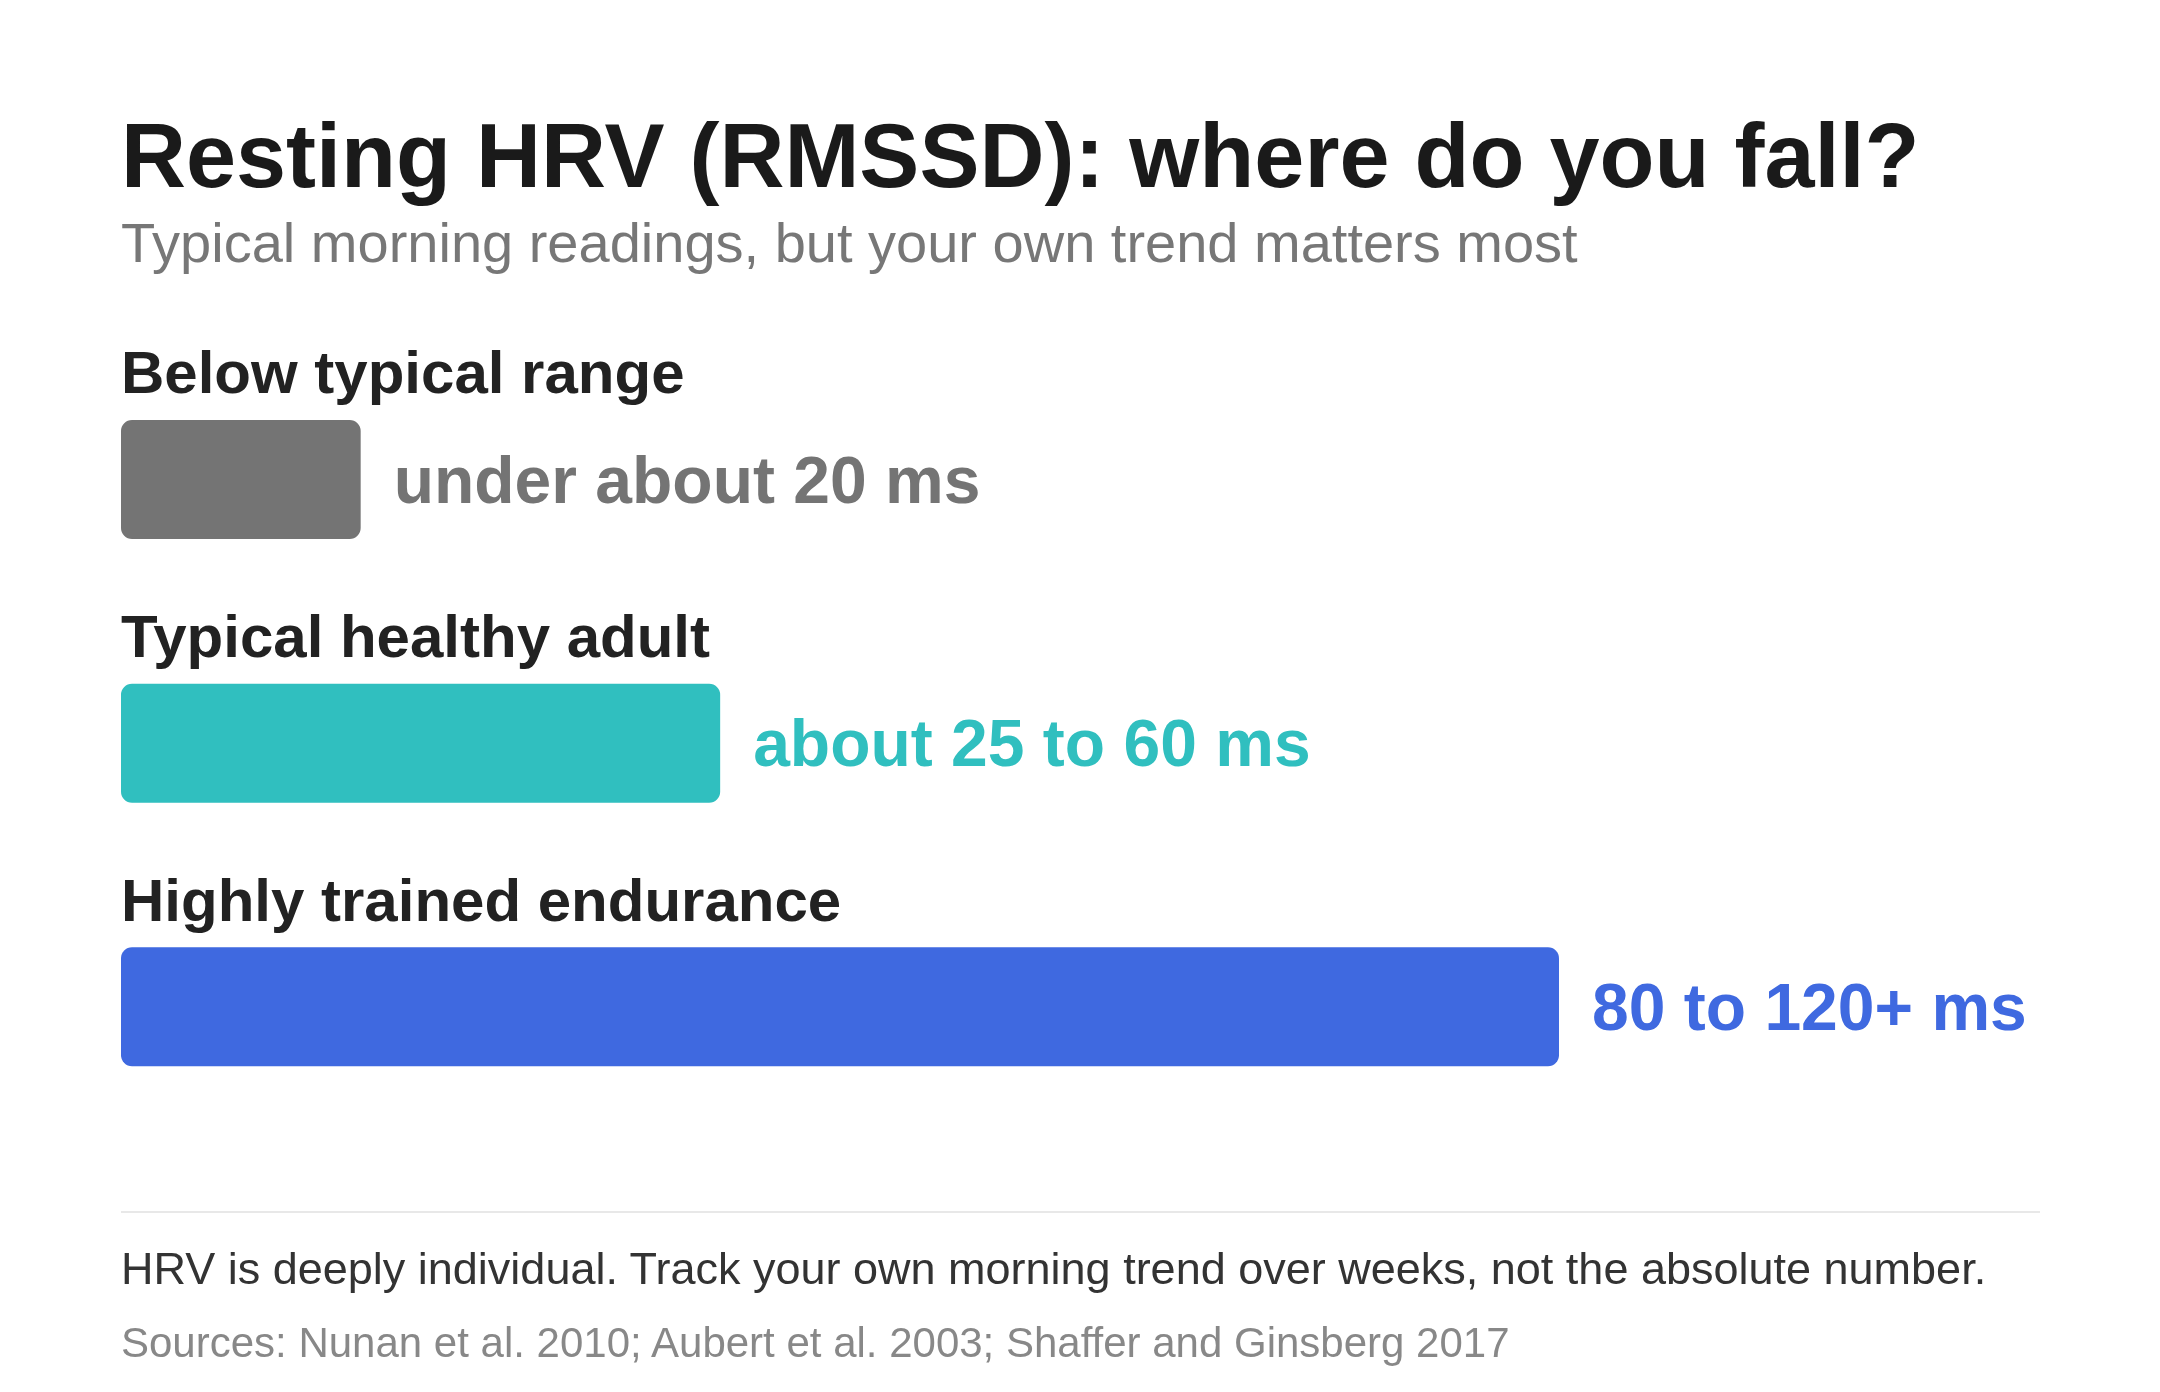 This screenshot has height=1392, width=2160. Describe the element at coordinates (849, 243) in the screenshot. I see `chart-subtitle: Typical morning readings, but your own trend matters most` at that location.